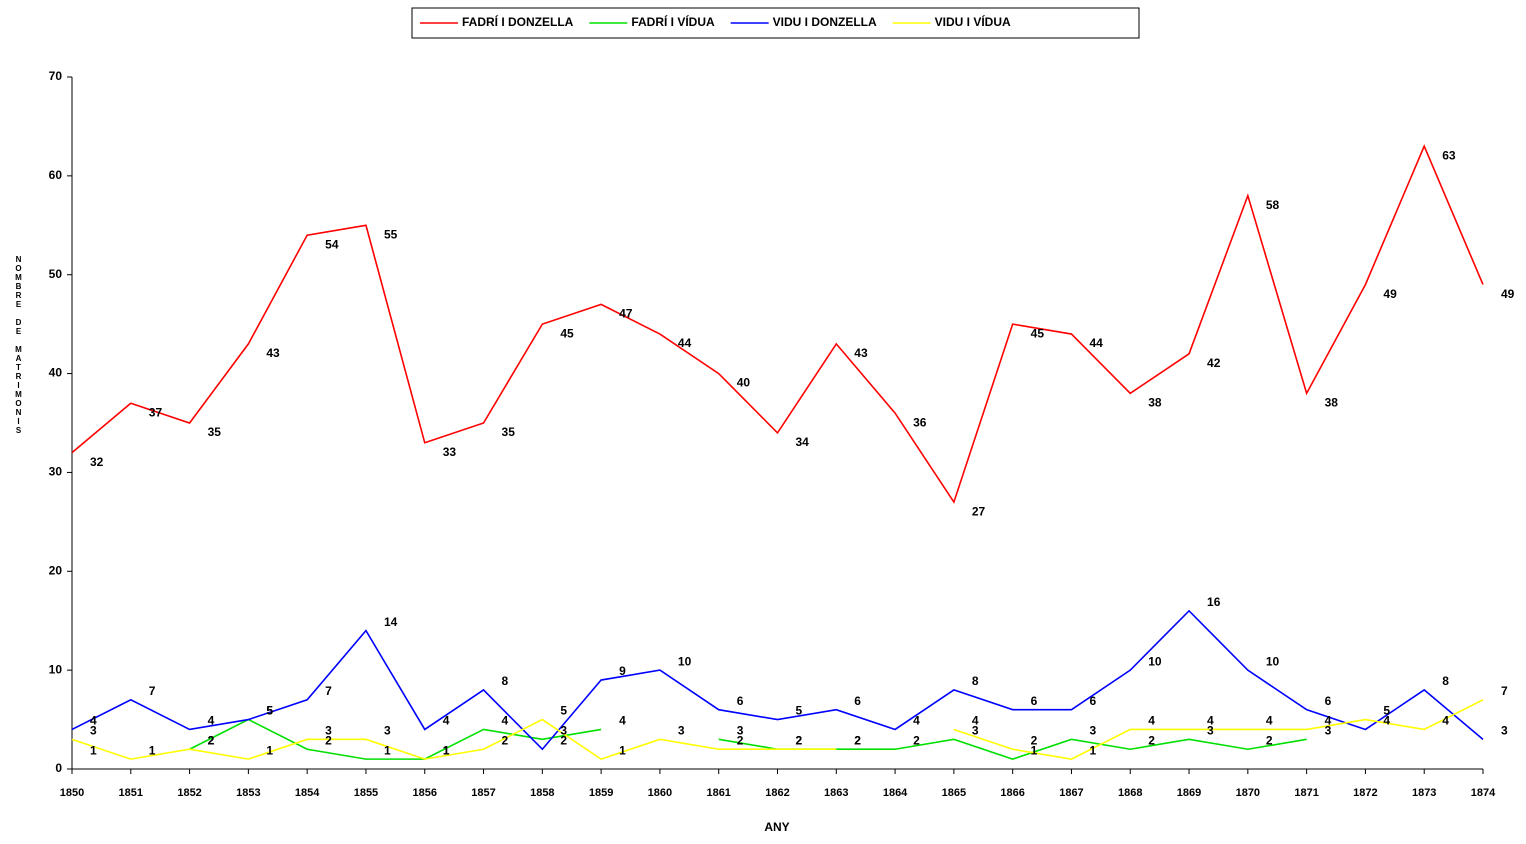 This screenshot has height=844, width=1526. What do you see at coordinates (567, 333) in the screenshot?
I see `data-label: 45` at bounding box center [567, 333].